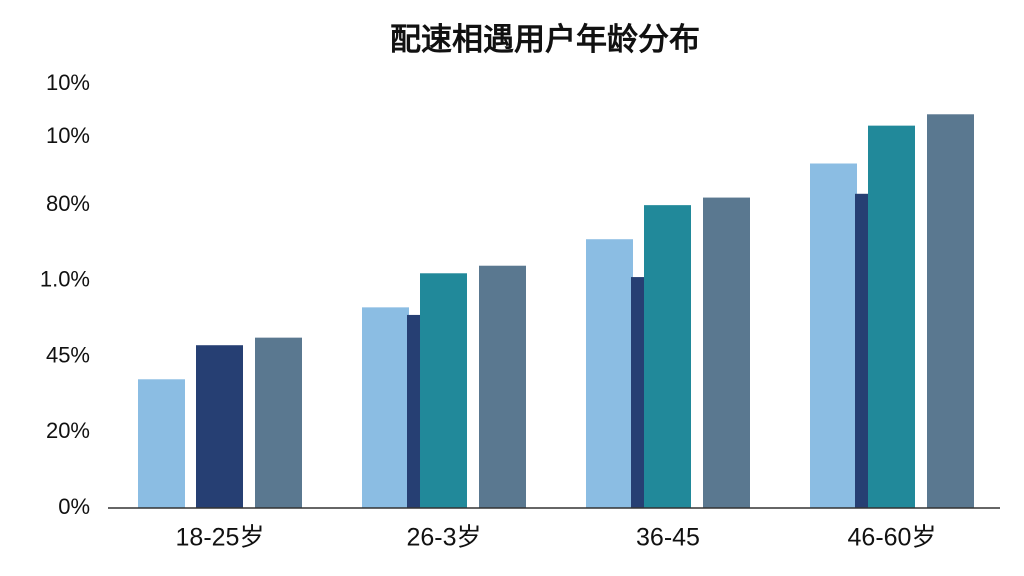 Image resolution: width=1024 pixels, height=576 pixels. Describe the element at coordinates (668, 538) in the screenshot. I see `x-tick-label: 36-45` at that location.